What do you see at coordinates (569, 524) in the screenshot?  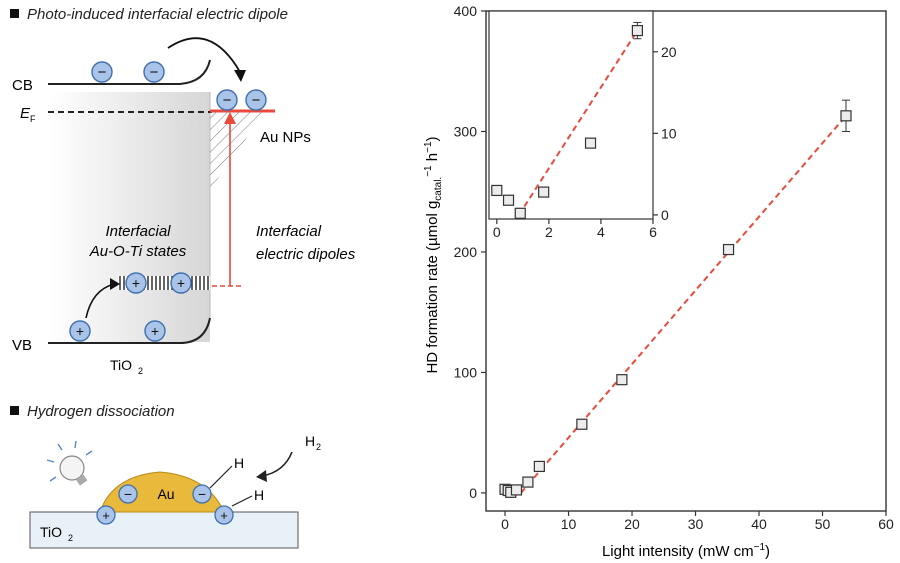 I see `x-tick-label: 10` at bounding box center [569, 524].